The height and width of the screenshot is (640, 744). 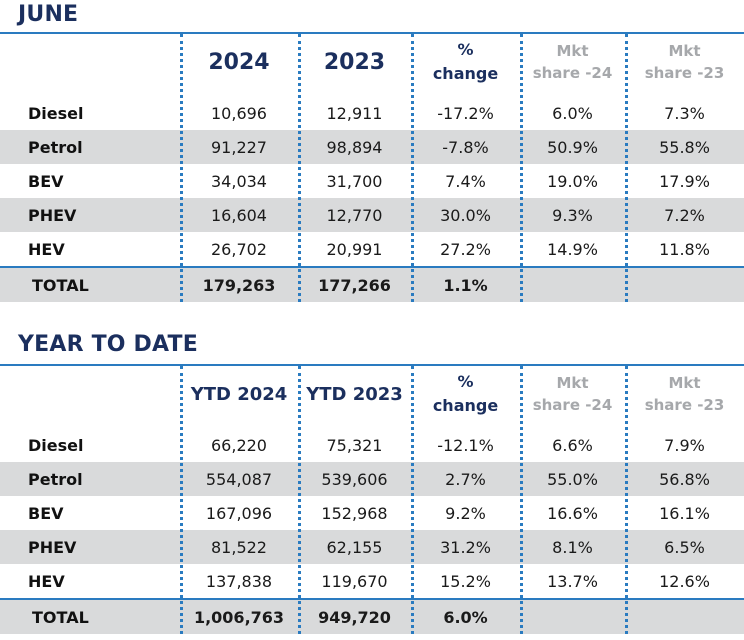 What do you see at coordinates (684, 215) in the screenshot?
I see `cell-share-23: 7.2%` at bounding box center [684, 215].